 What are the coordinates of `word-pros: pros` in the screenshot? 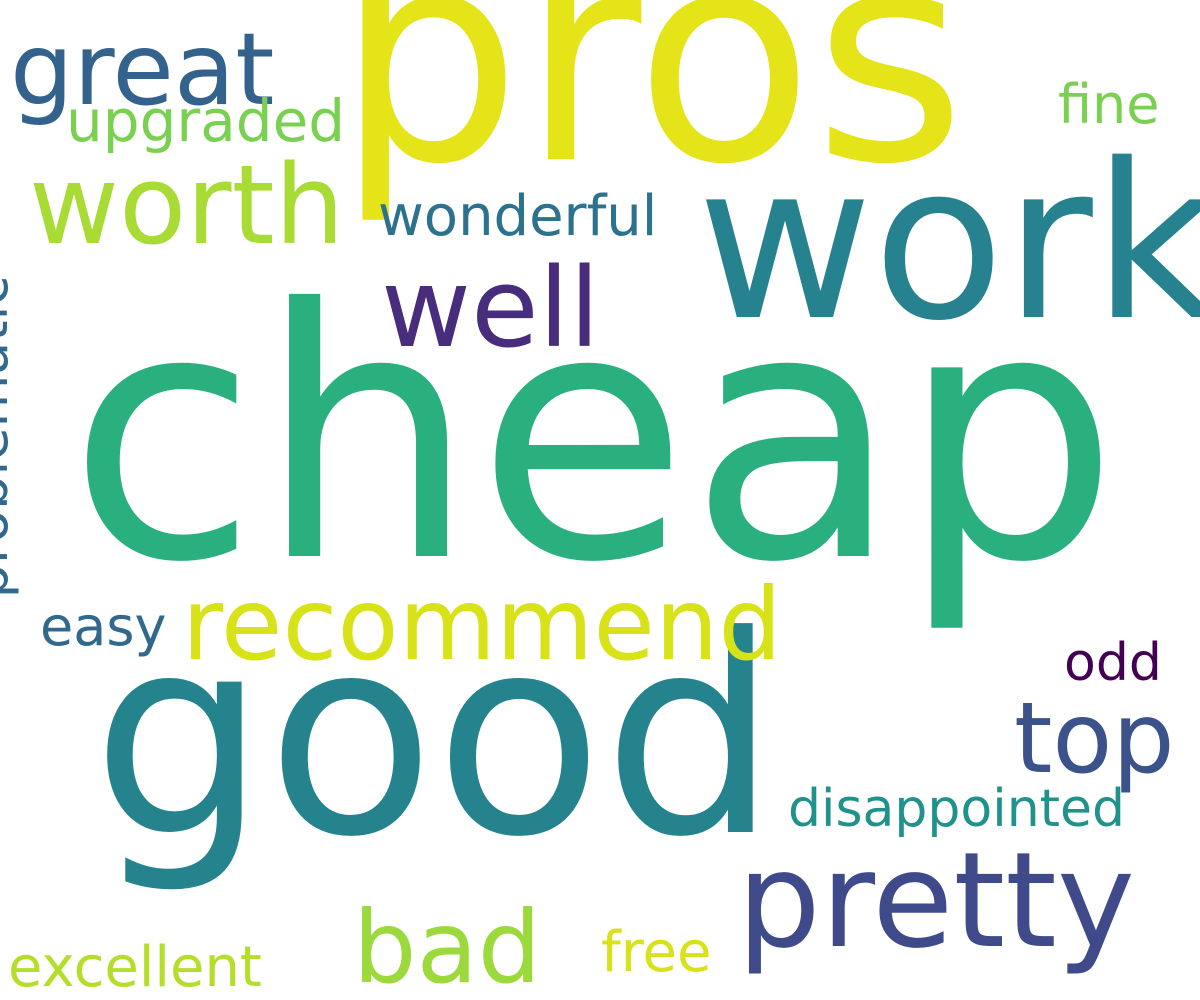 It's located at (651, 114).